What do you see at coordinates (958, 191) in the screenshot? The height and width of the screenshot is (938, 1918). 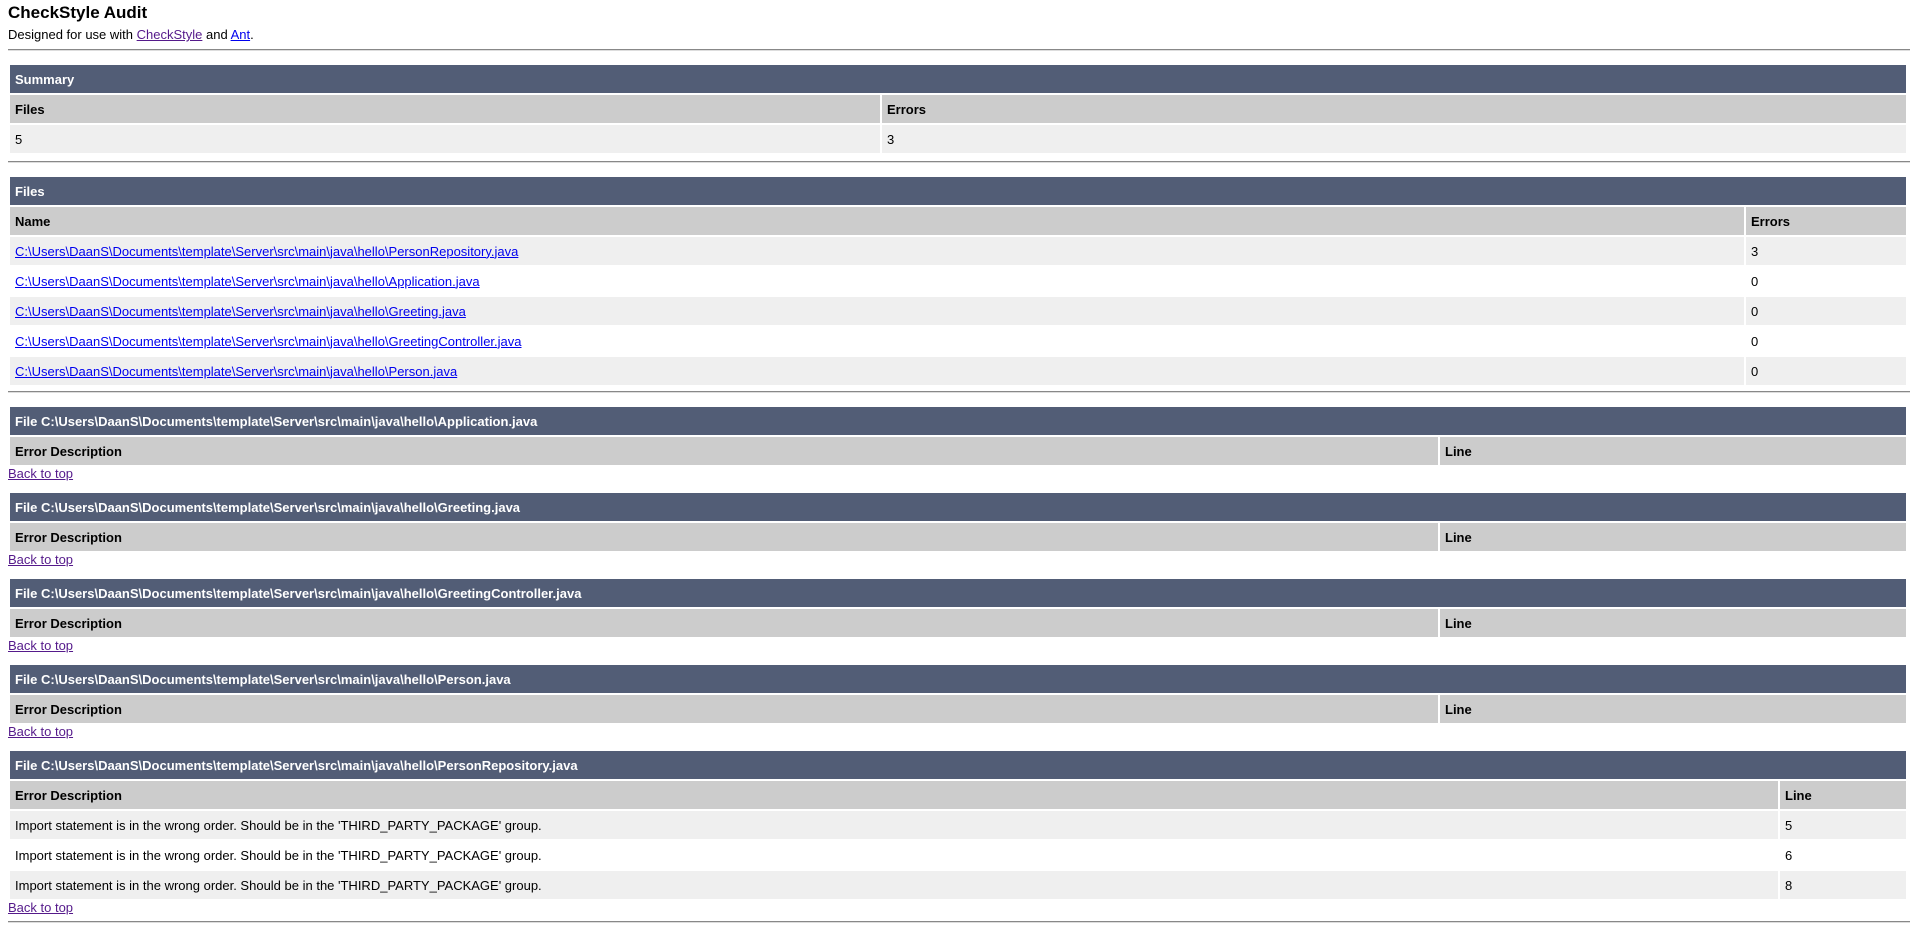 I see `files-title: Files` at bounding box center [958, 191].